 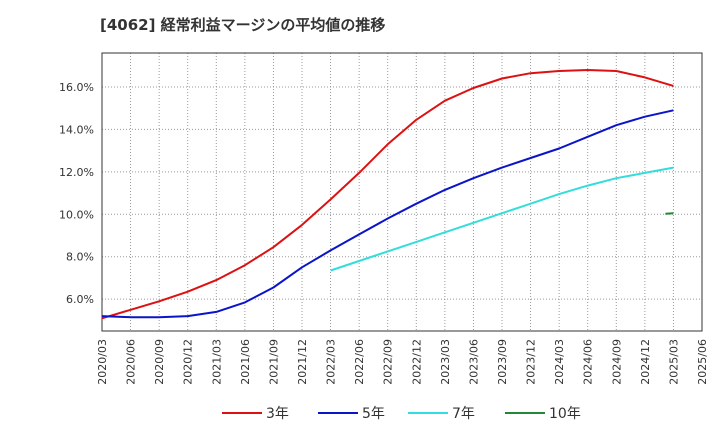 I want to click on y-tick-label: 10.0%, so click(x=76, y=214).